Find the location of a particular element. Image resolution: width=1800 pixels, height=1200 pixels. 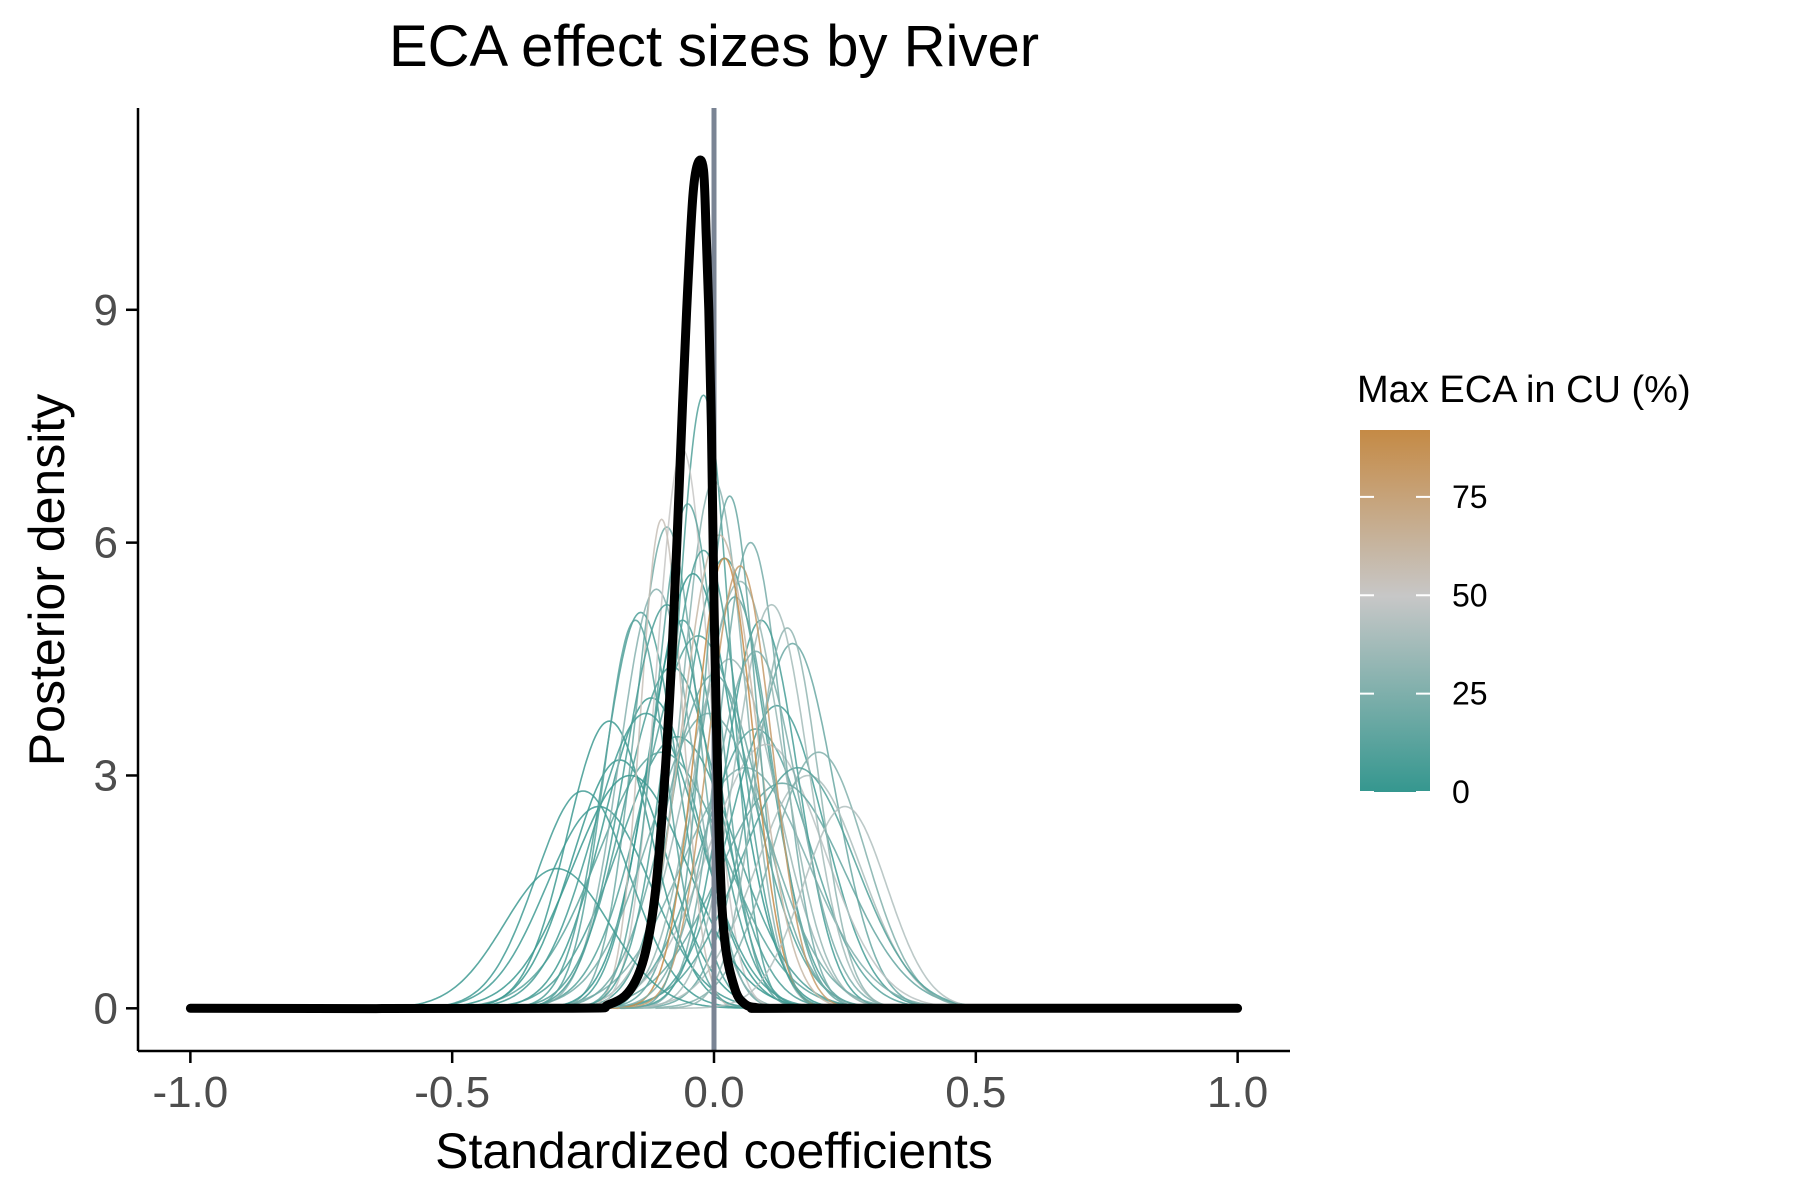

y-tick-label: 9 is located at coordinates (106, 310).